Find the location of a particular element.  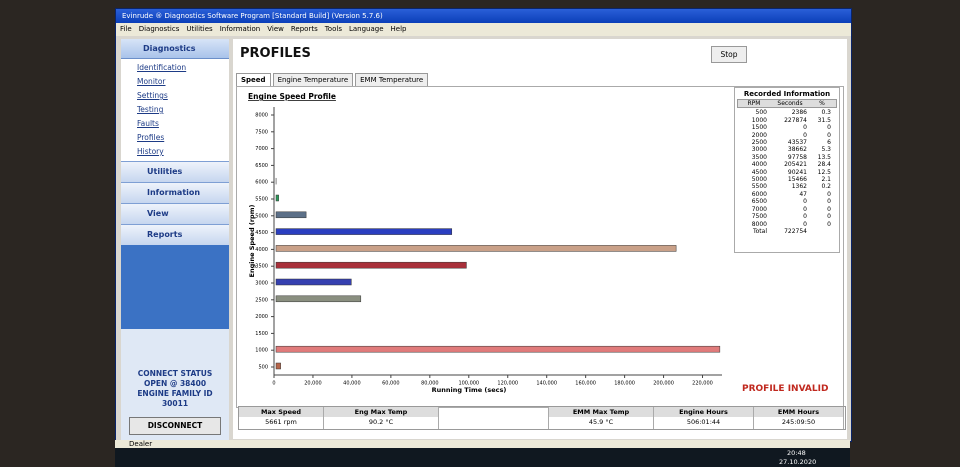

summary-label: Eng Max Temp is located at coordinates (381, 412).